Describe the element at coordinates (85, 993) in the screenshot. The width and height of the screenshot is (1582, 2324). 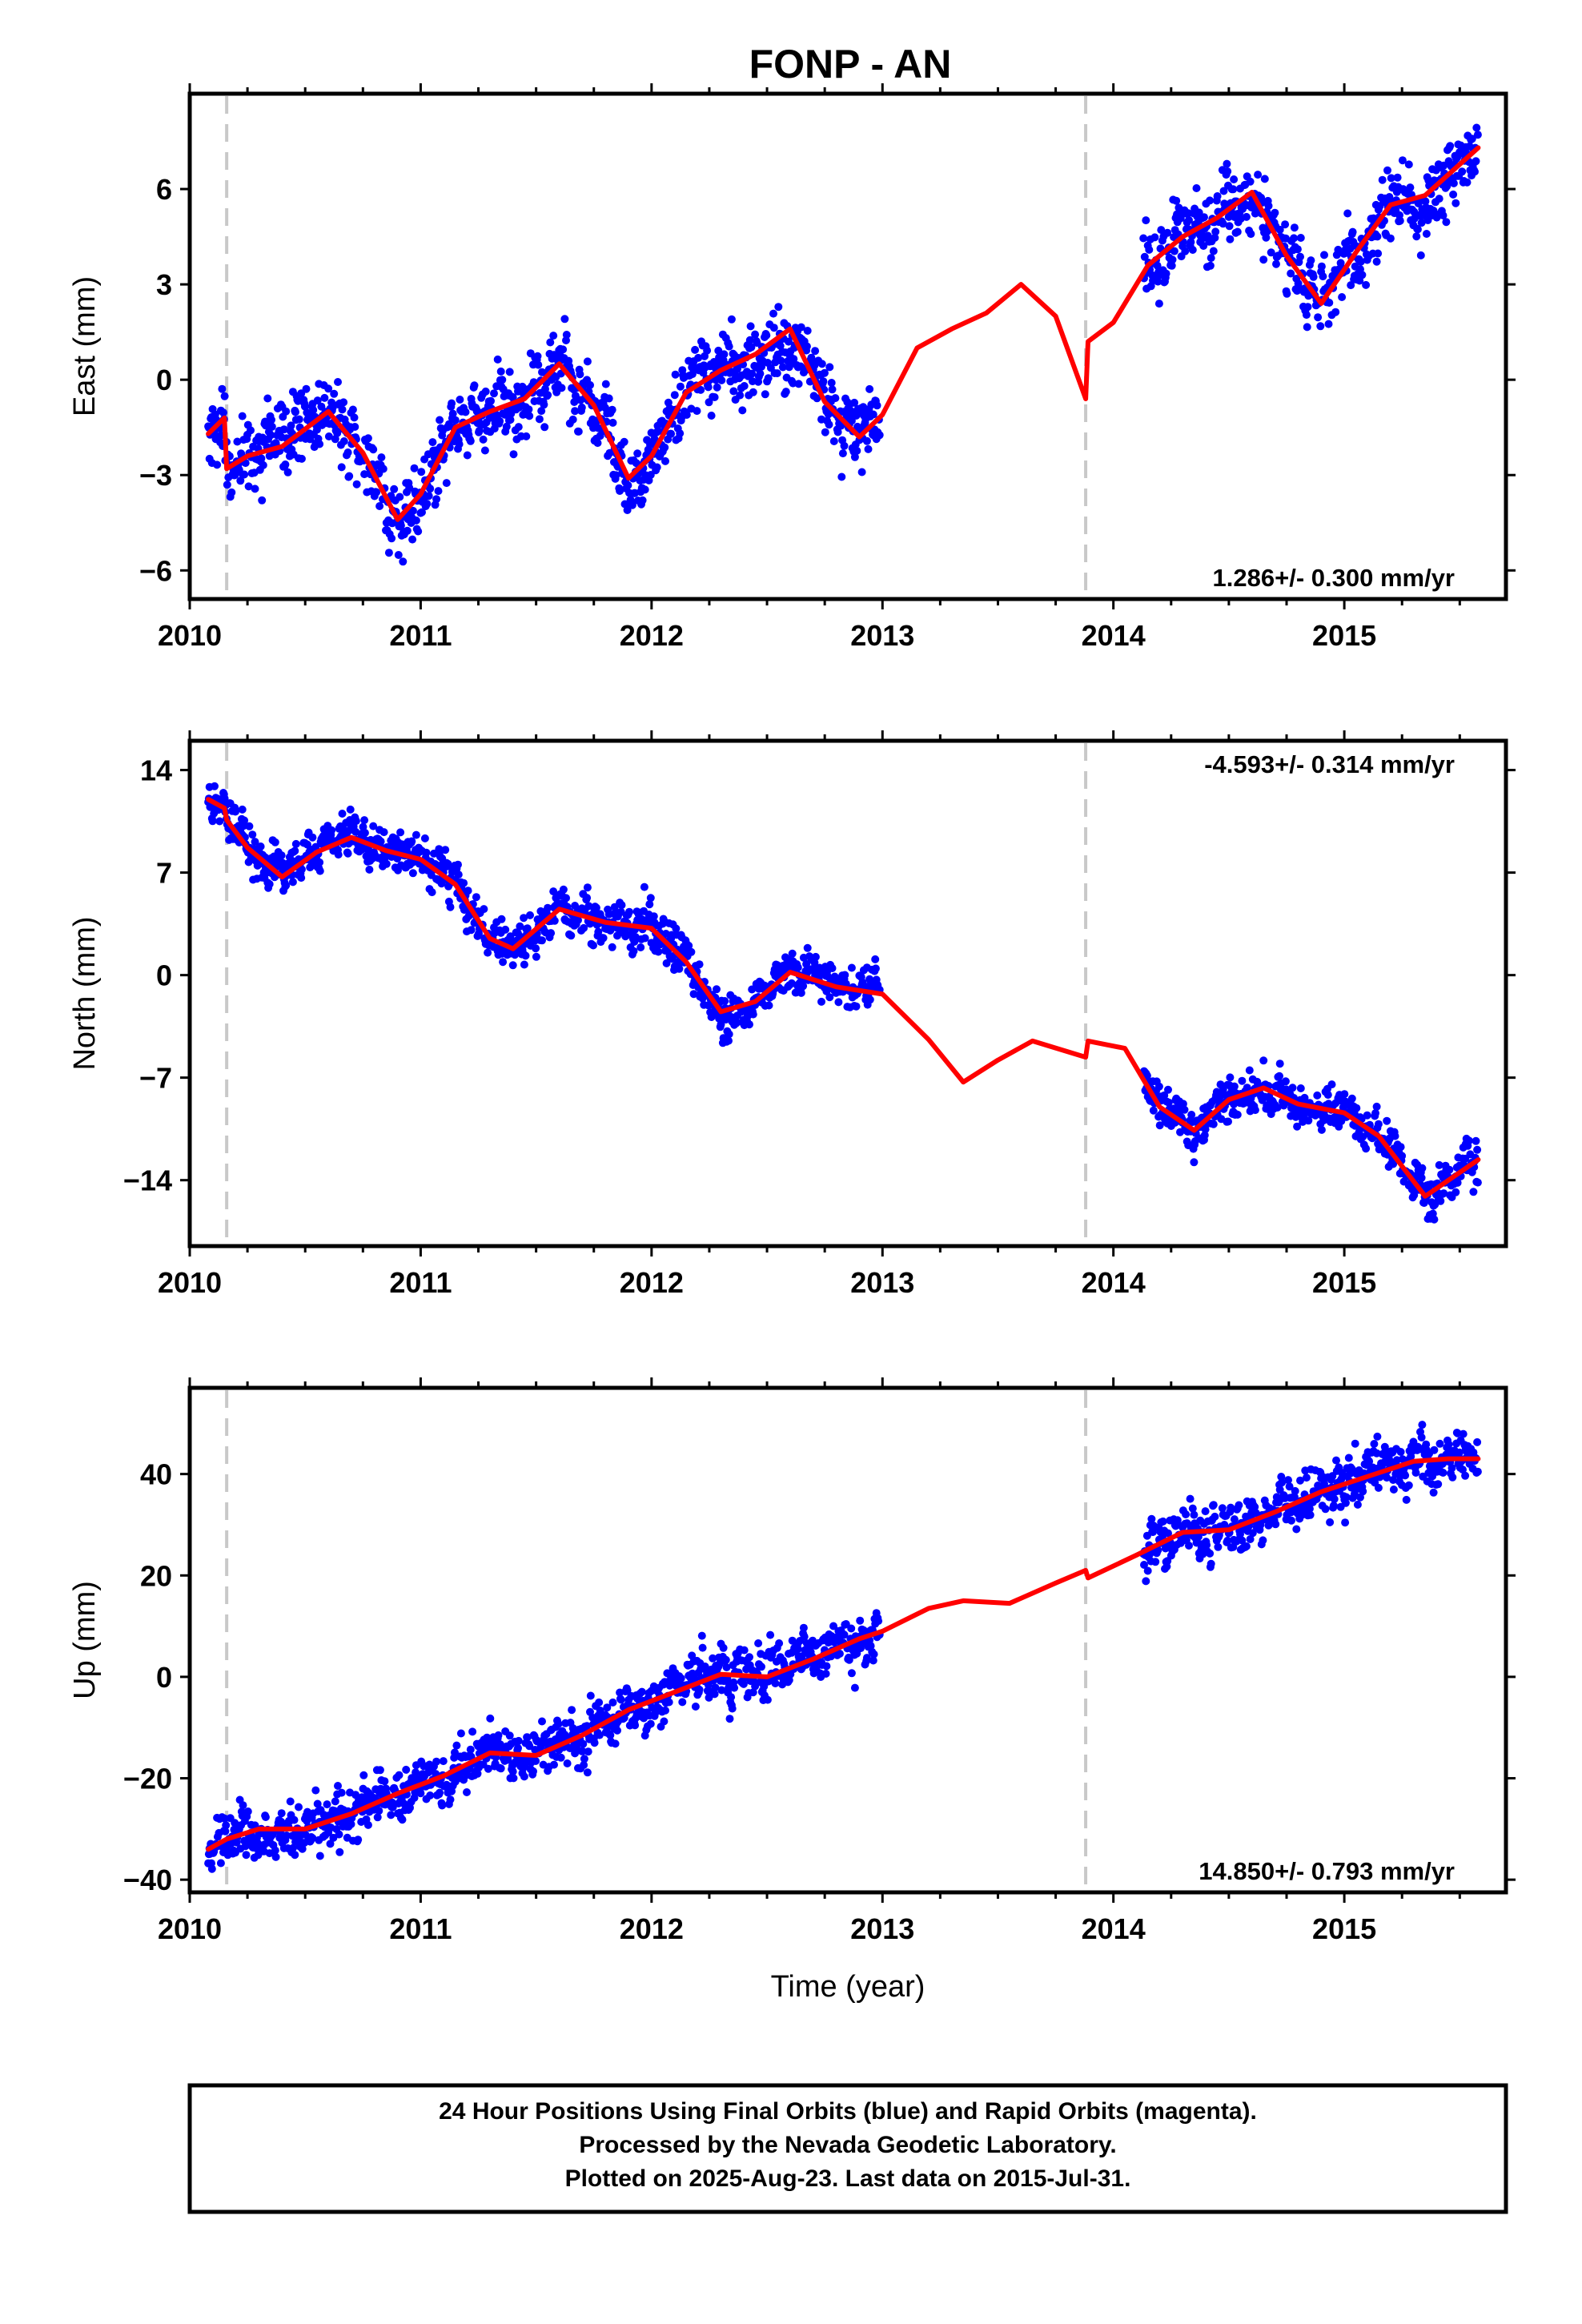
I see `y-axis-label: North (mm)` at that location.